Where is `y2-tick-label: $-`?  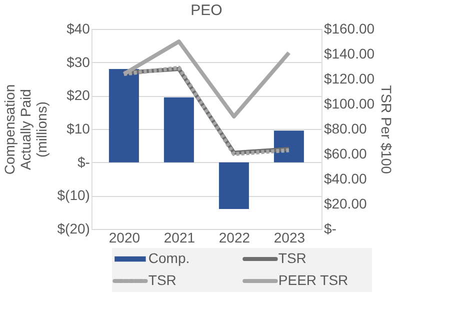 y2-tick-label: $- is located at coordinates (330, 228).